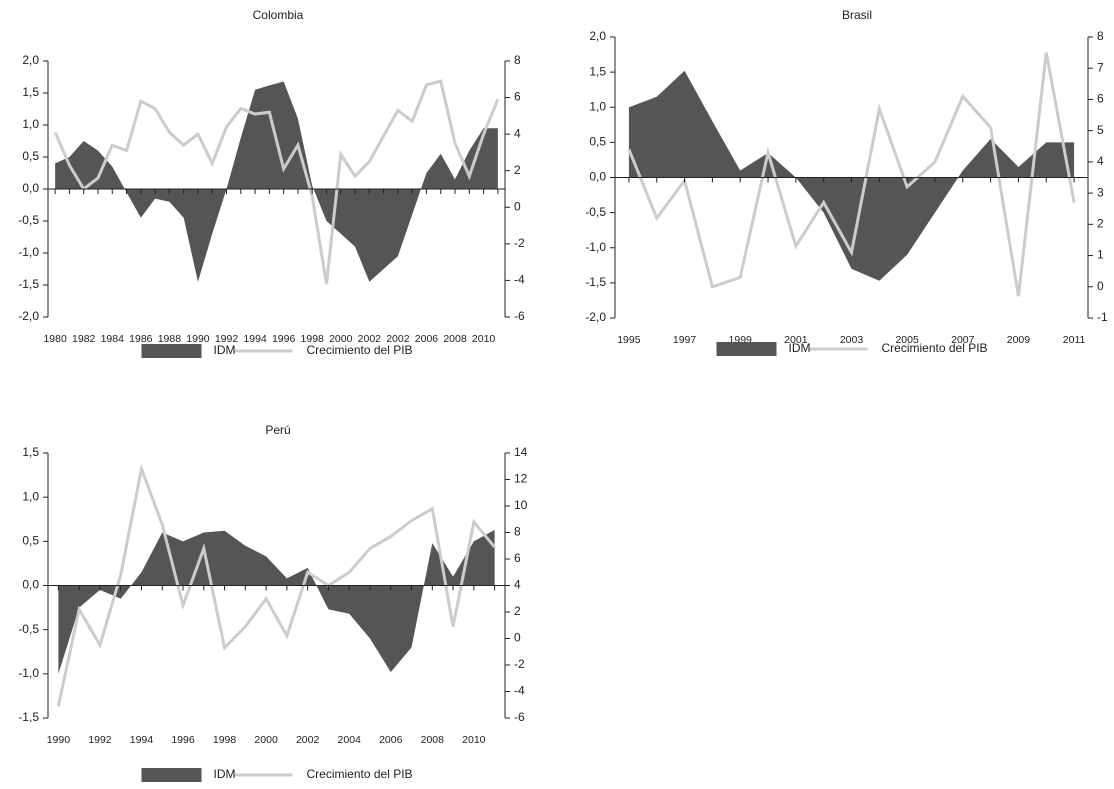 The height and width of the screenshot is (789, 1114). Describe the element at coordinates (1100, 255) in the screenshot. I see `y2-tick-label: 1` at that location.